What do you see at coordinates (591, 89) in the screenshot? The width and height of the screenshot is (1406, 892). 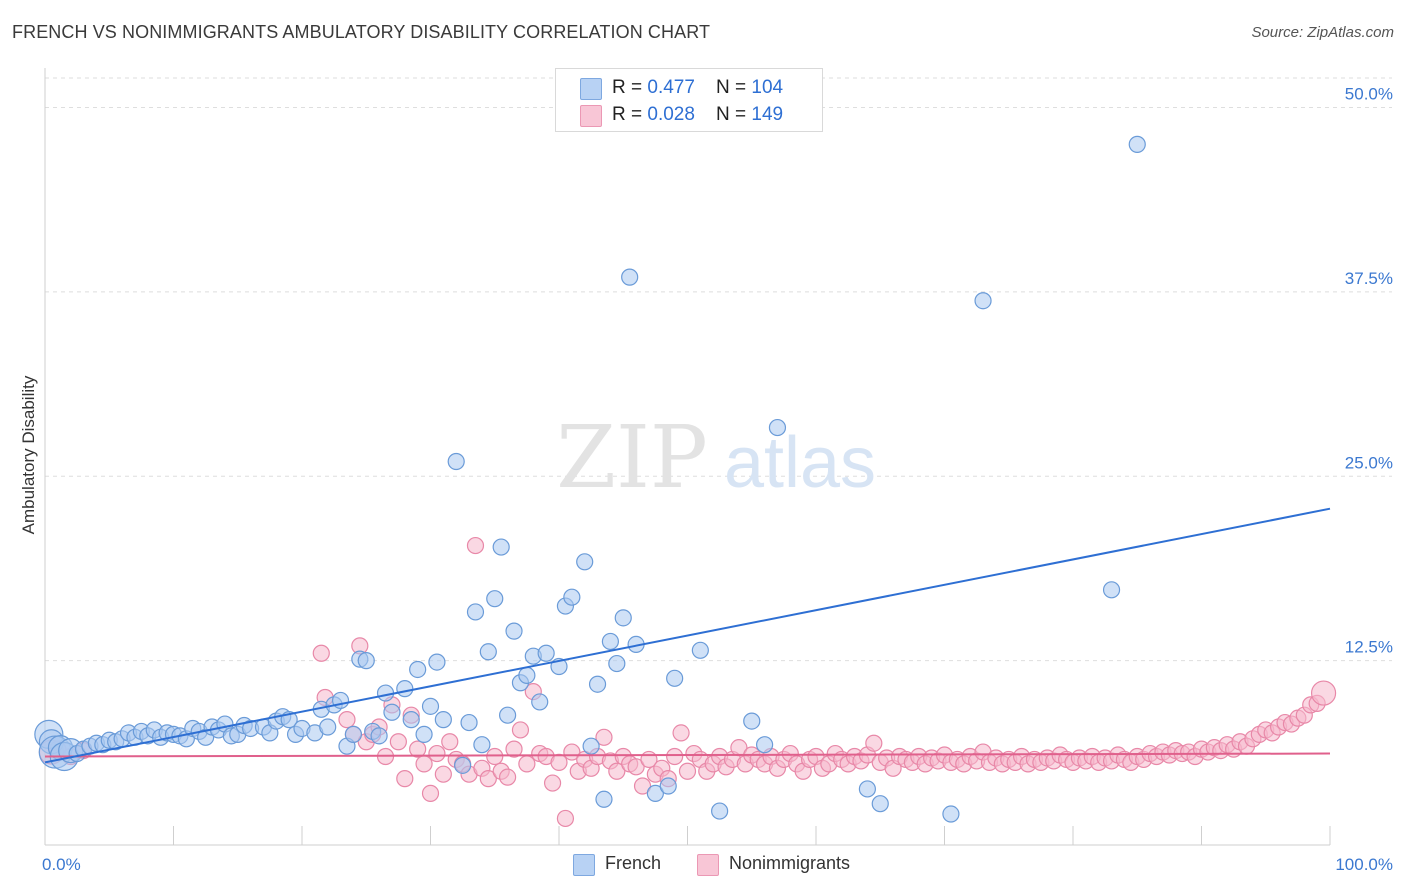 I see `french-swatch` at bounding box center [591, 89].